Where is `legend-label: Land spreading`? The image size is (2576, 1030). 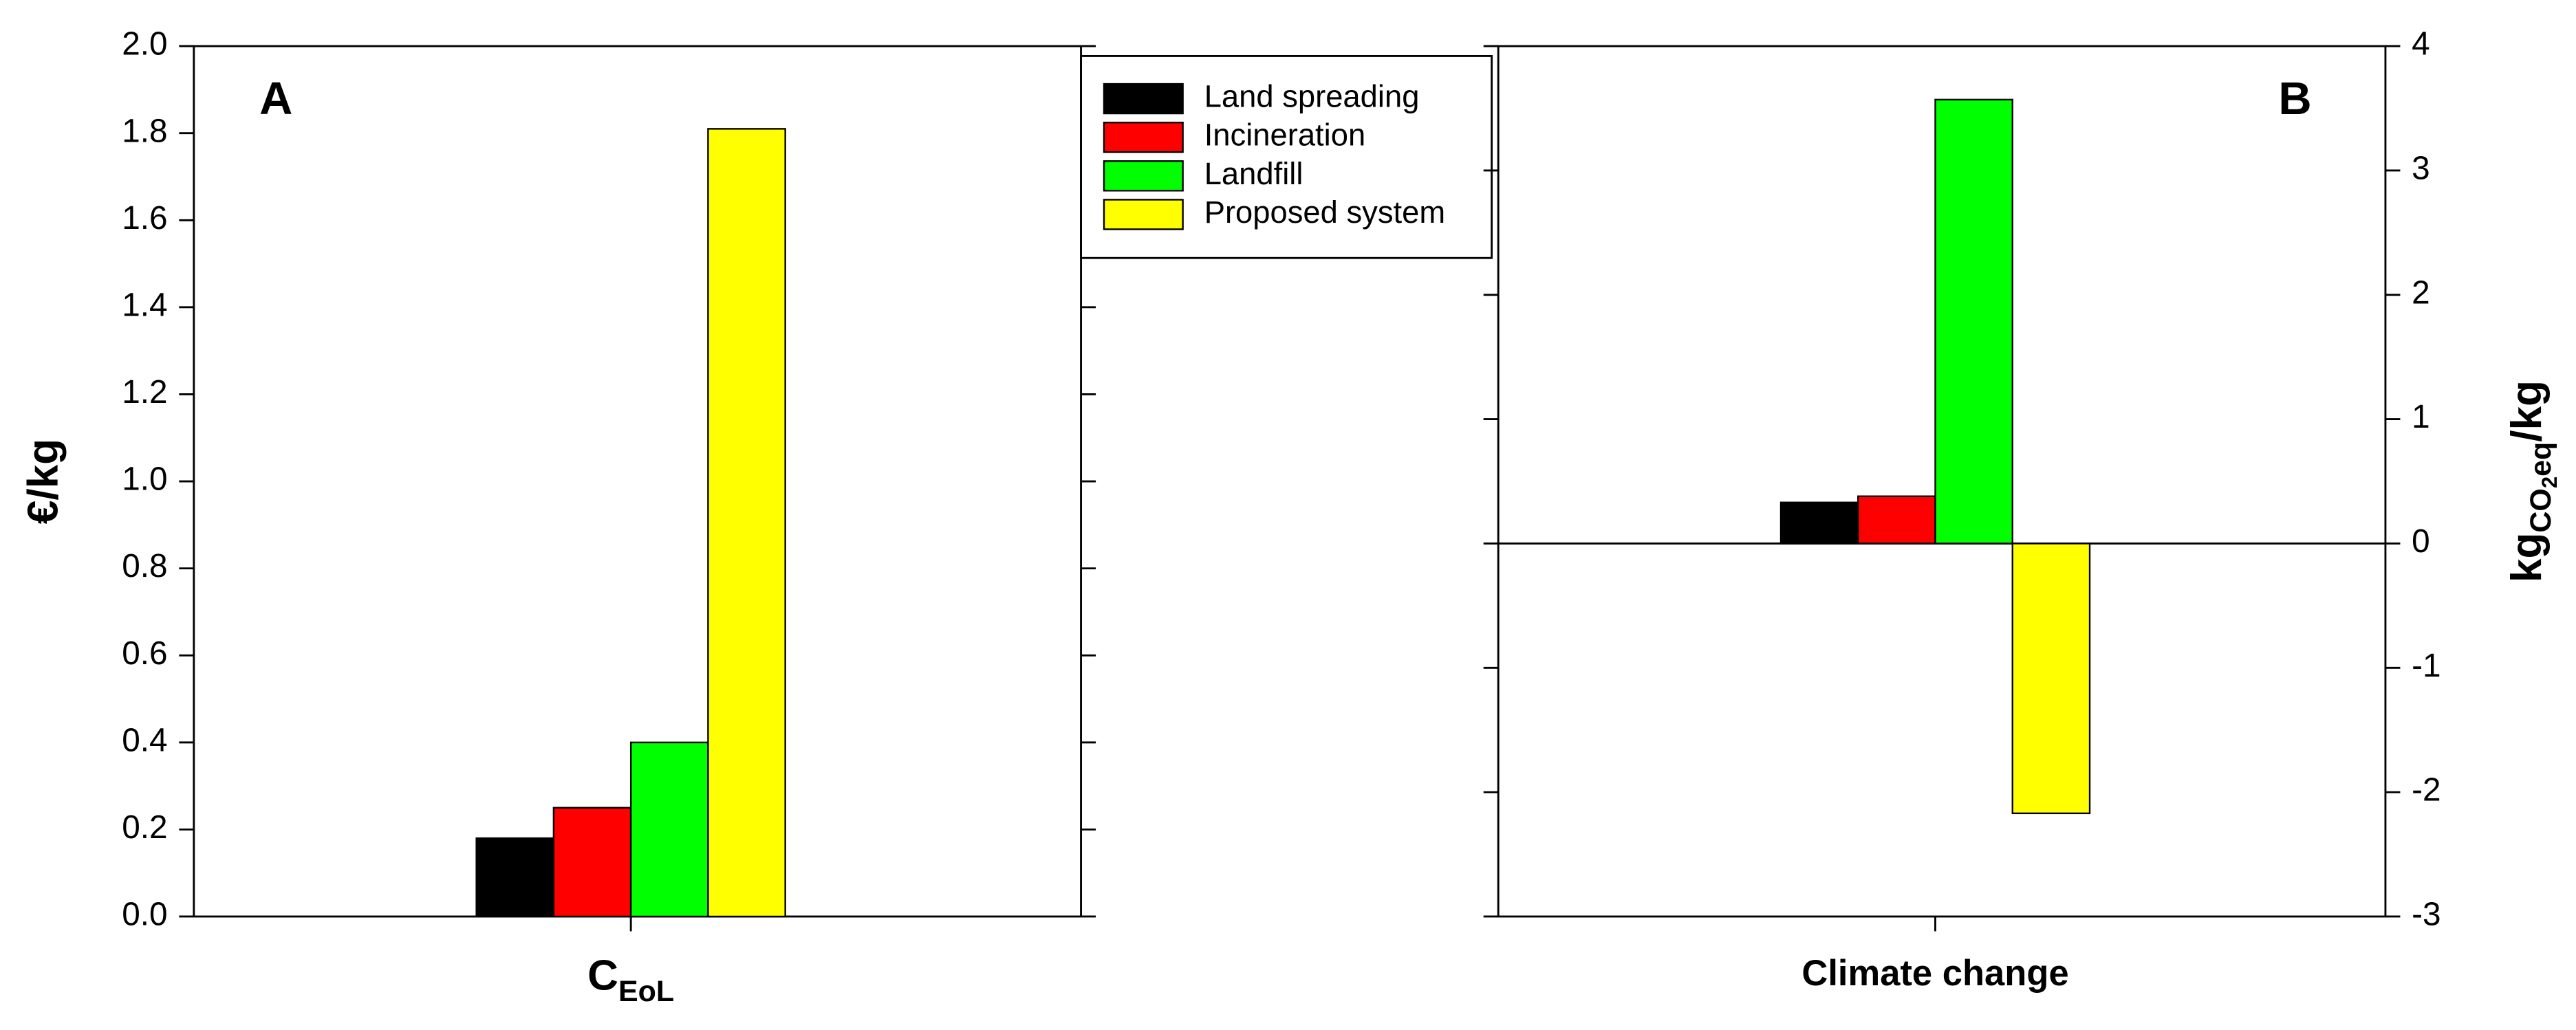
legend-label: Land spreading is located at coordinates (1312, 96).